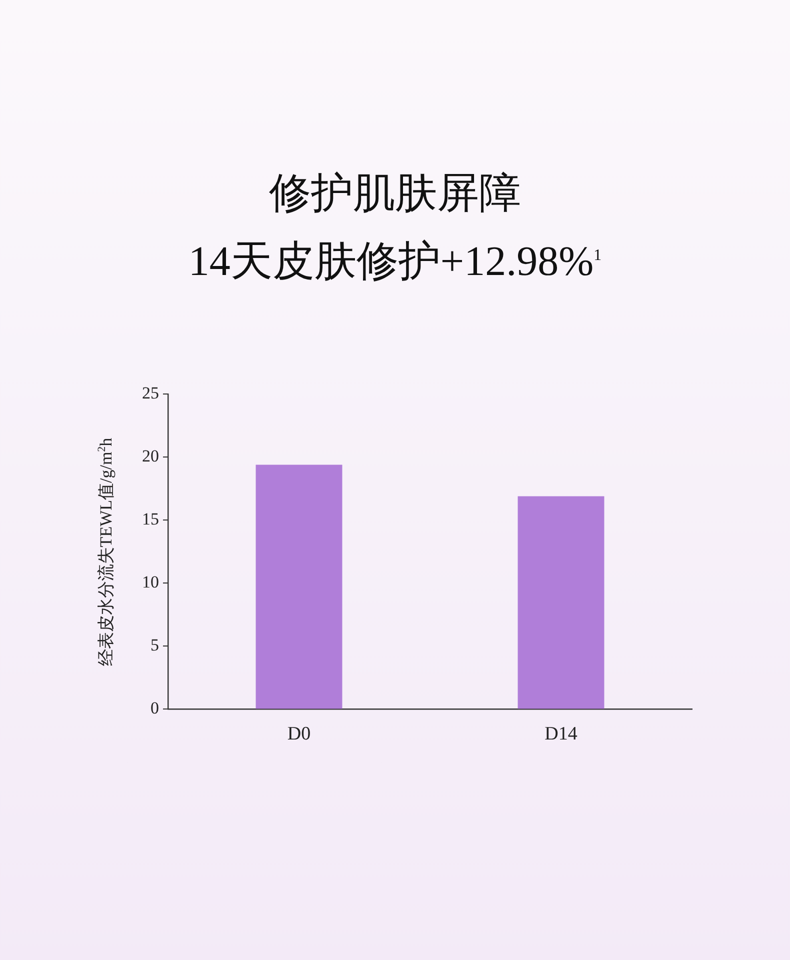 This screenshot has width=790, height=960. What do you see at coordinates (561, 734) in the screenshot?
I see `x-tick-label: D14` at bounding box center [561, 734].